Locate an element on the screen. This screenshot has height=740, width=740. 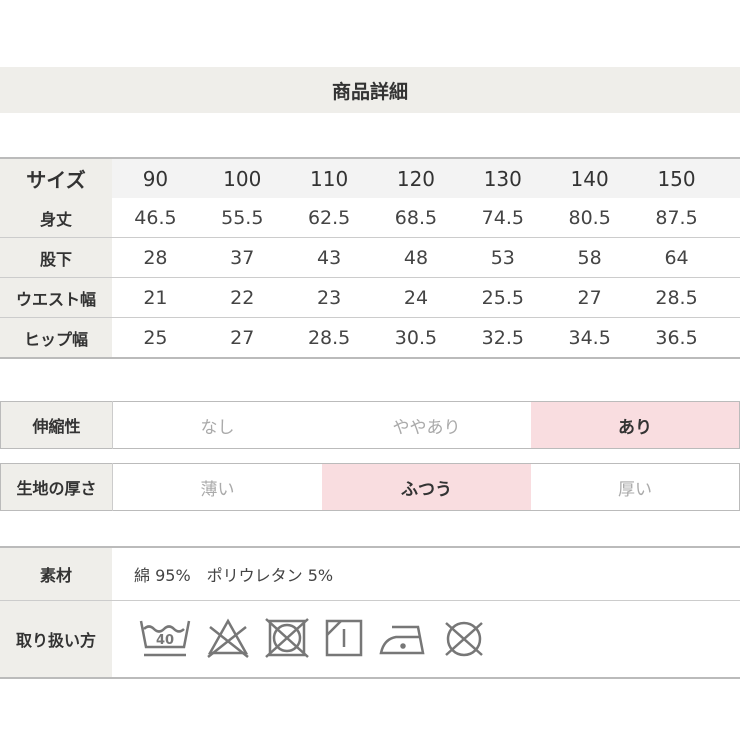
page-title: 商品詳細 is located at coordinates (370, 90).